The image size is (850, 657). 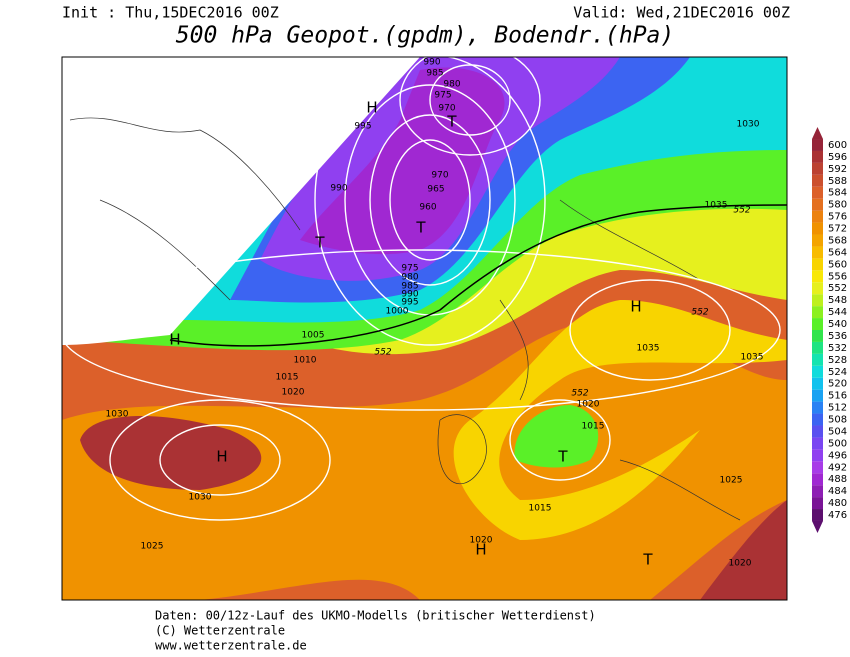 What do you see at coordinates (170, 13) in the screenshot?
I see `init-time: Init : Thu,15DEC2016 00Z` at bounding box center [170, 13].